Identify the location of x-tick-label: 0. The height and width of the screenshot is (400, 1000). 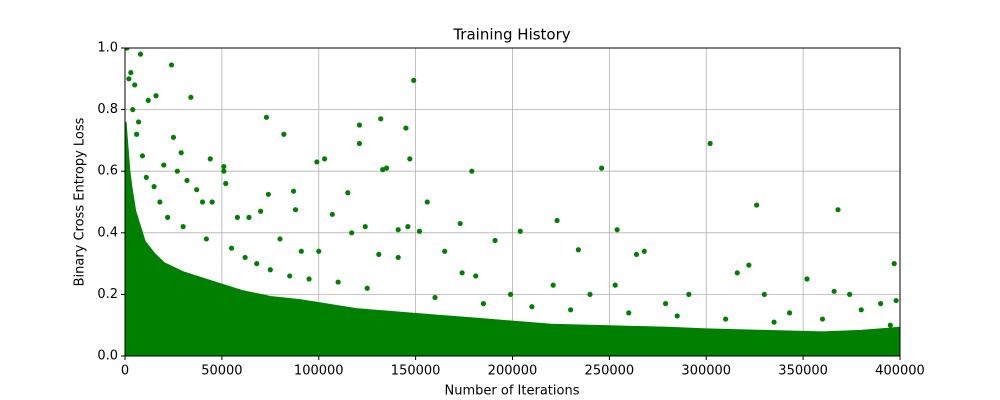
(125, 371).